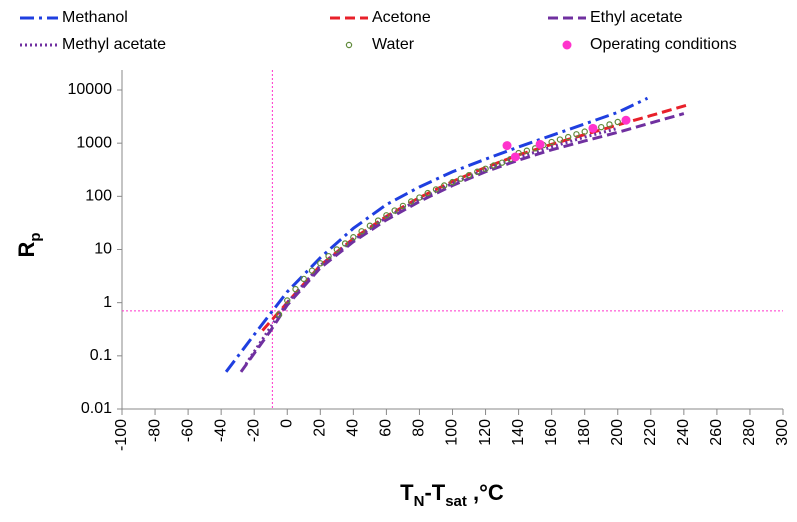  I want to click on x-tick-label: -60, so click(187, 430).